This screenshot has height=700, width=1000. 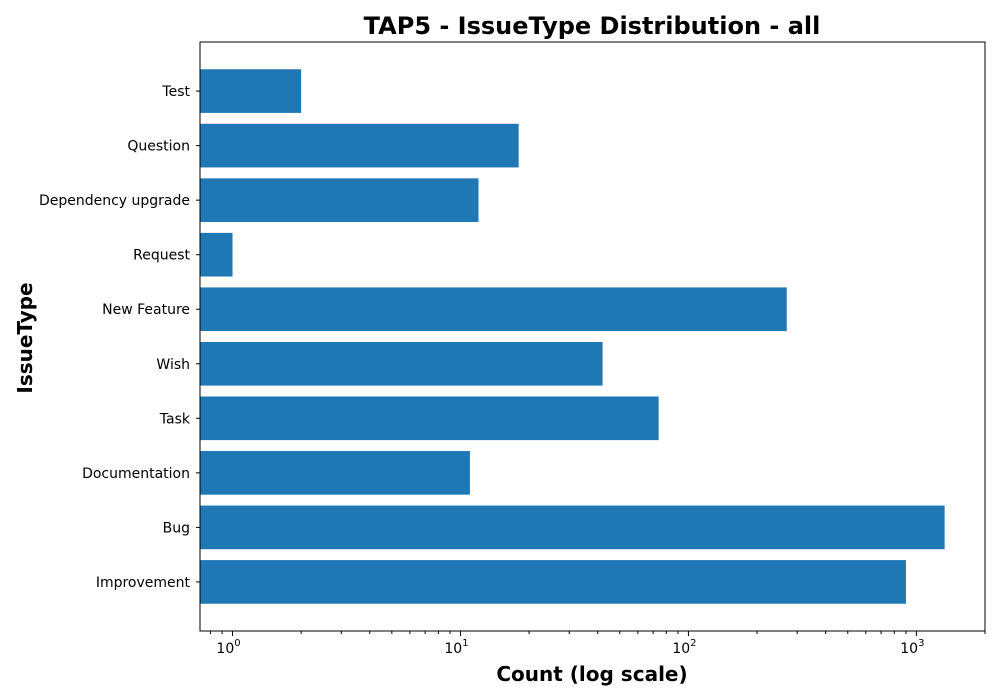 I want to click on x-axis-label: Count (log scale), so click(x=591, y=674).